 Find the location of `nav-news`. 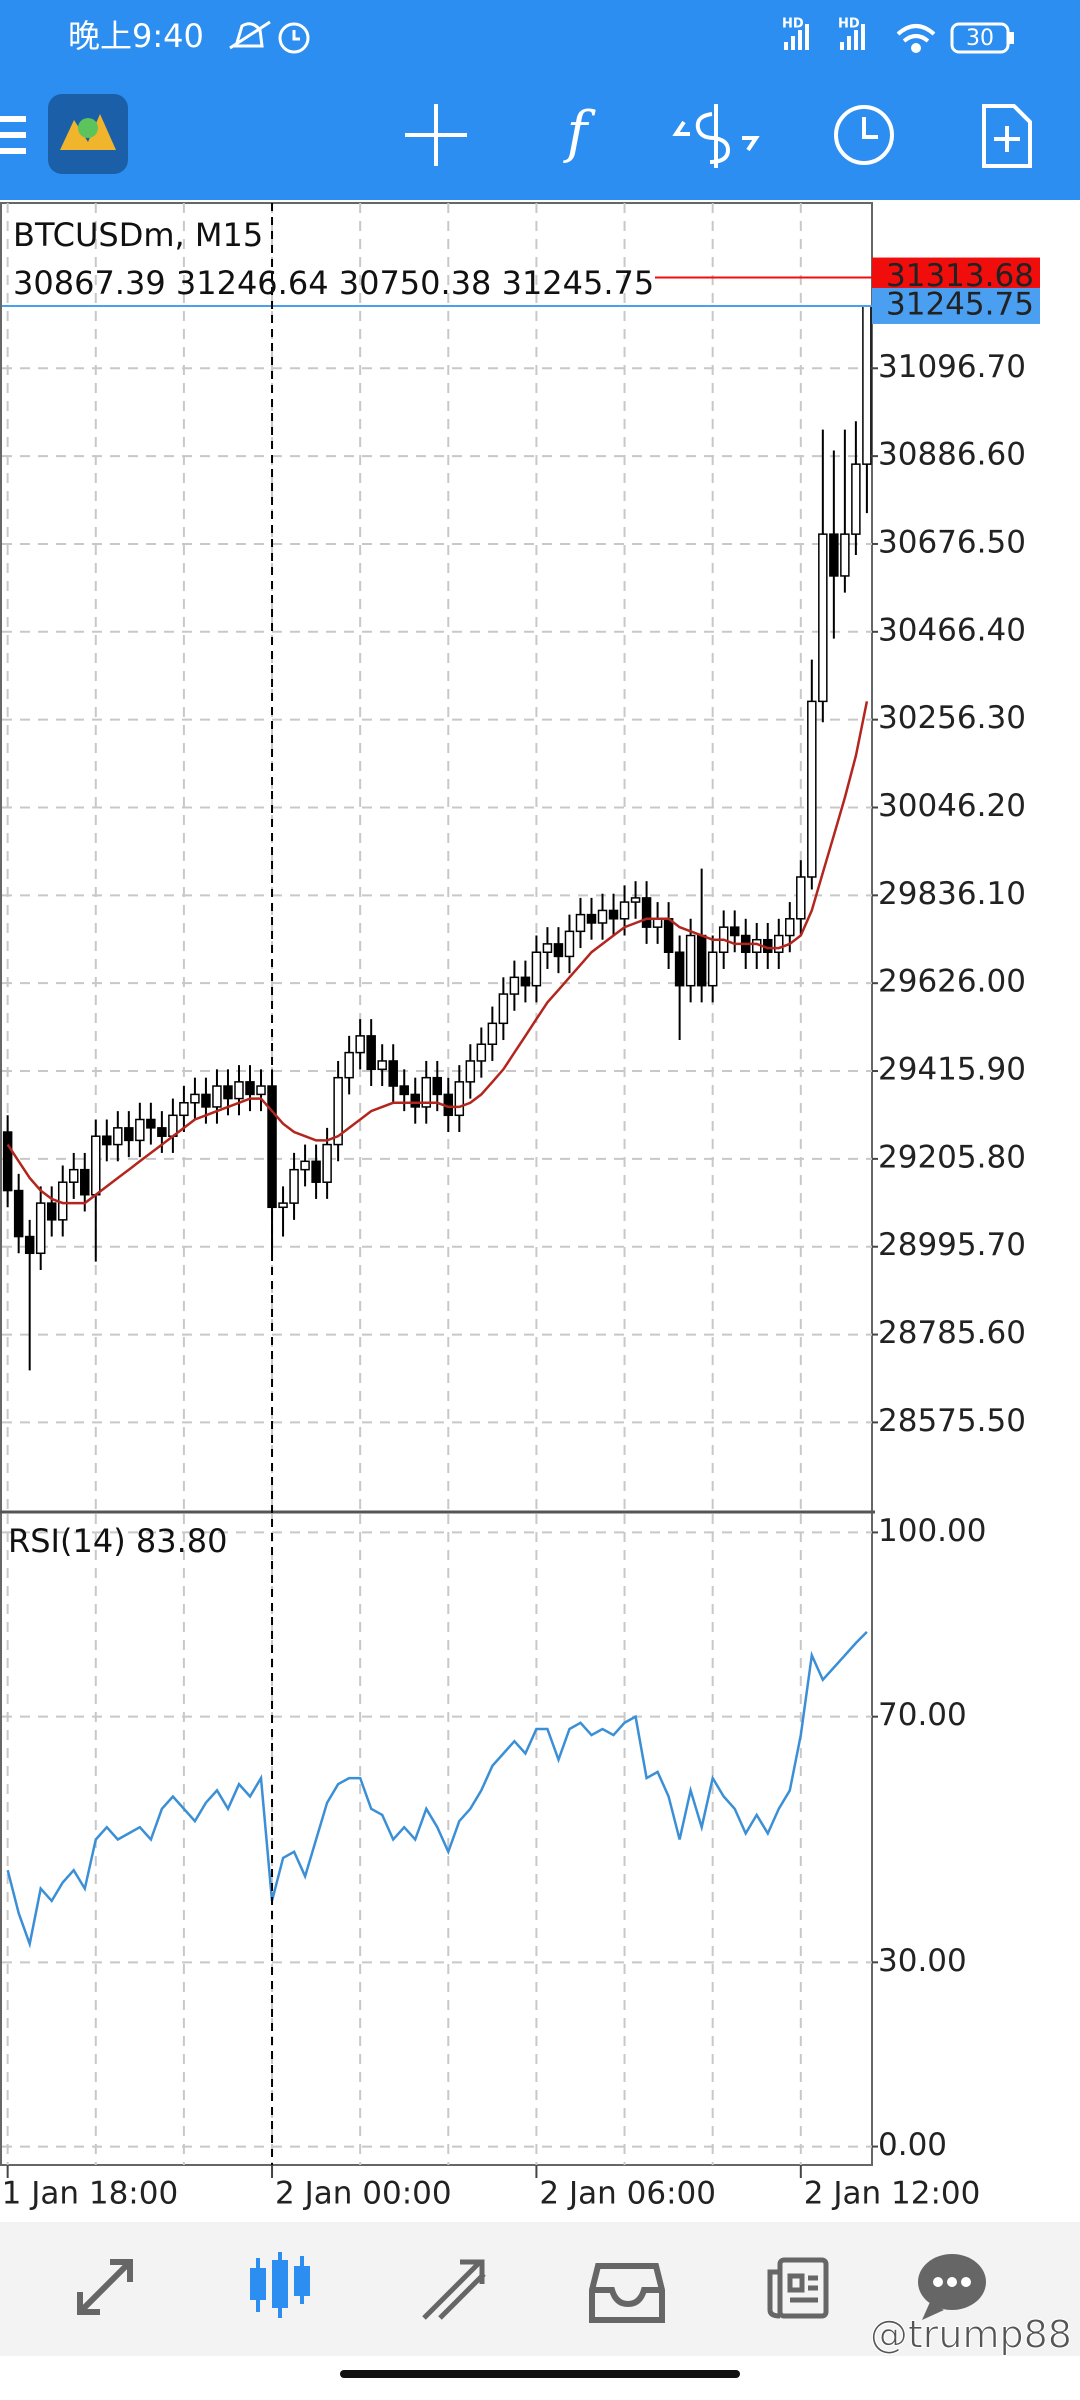

nav-news is located at coordinates (798, 2288).